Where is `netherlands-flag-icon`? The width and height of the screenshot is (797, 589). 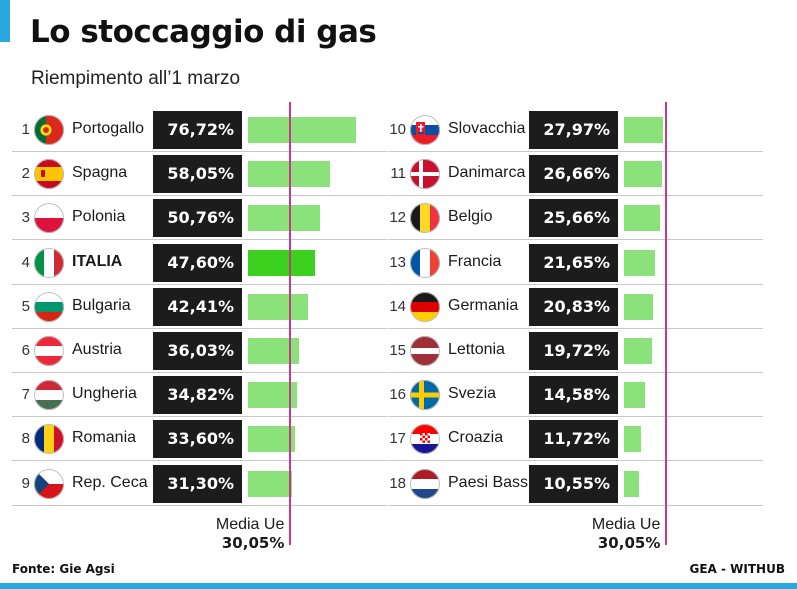
netherlands-flag-icon is located at coordinates (425, 483).